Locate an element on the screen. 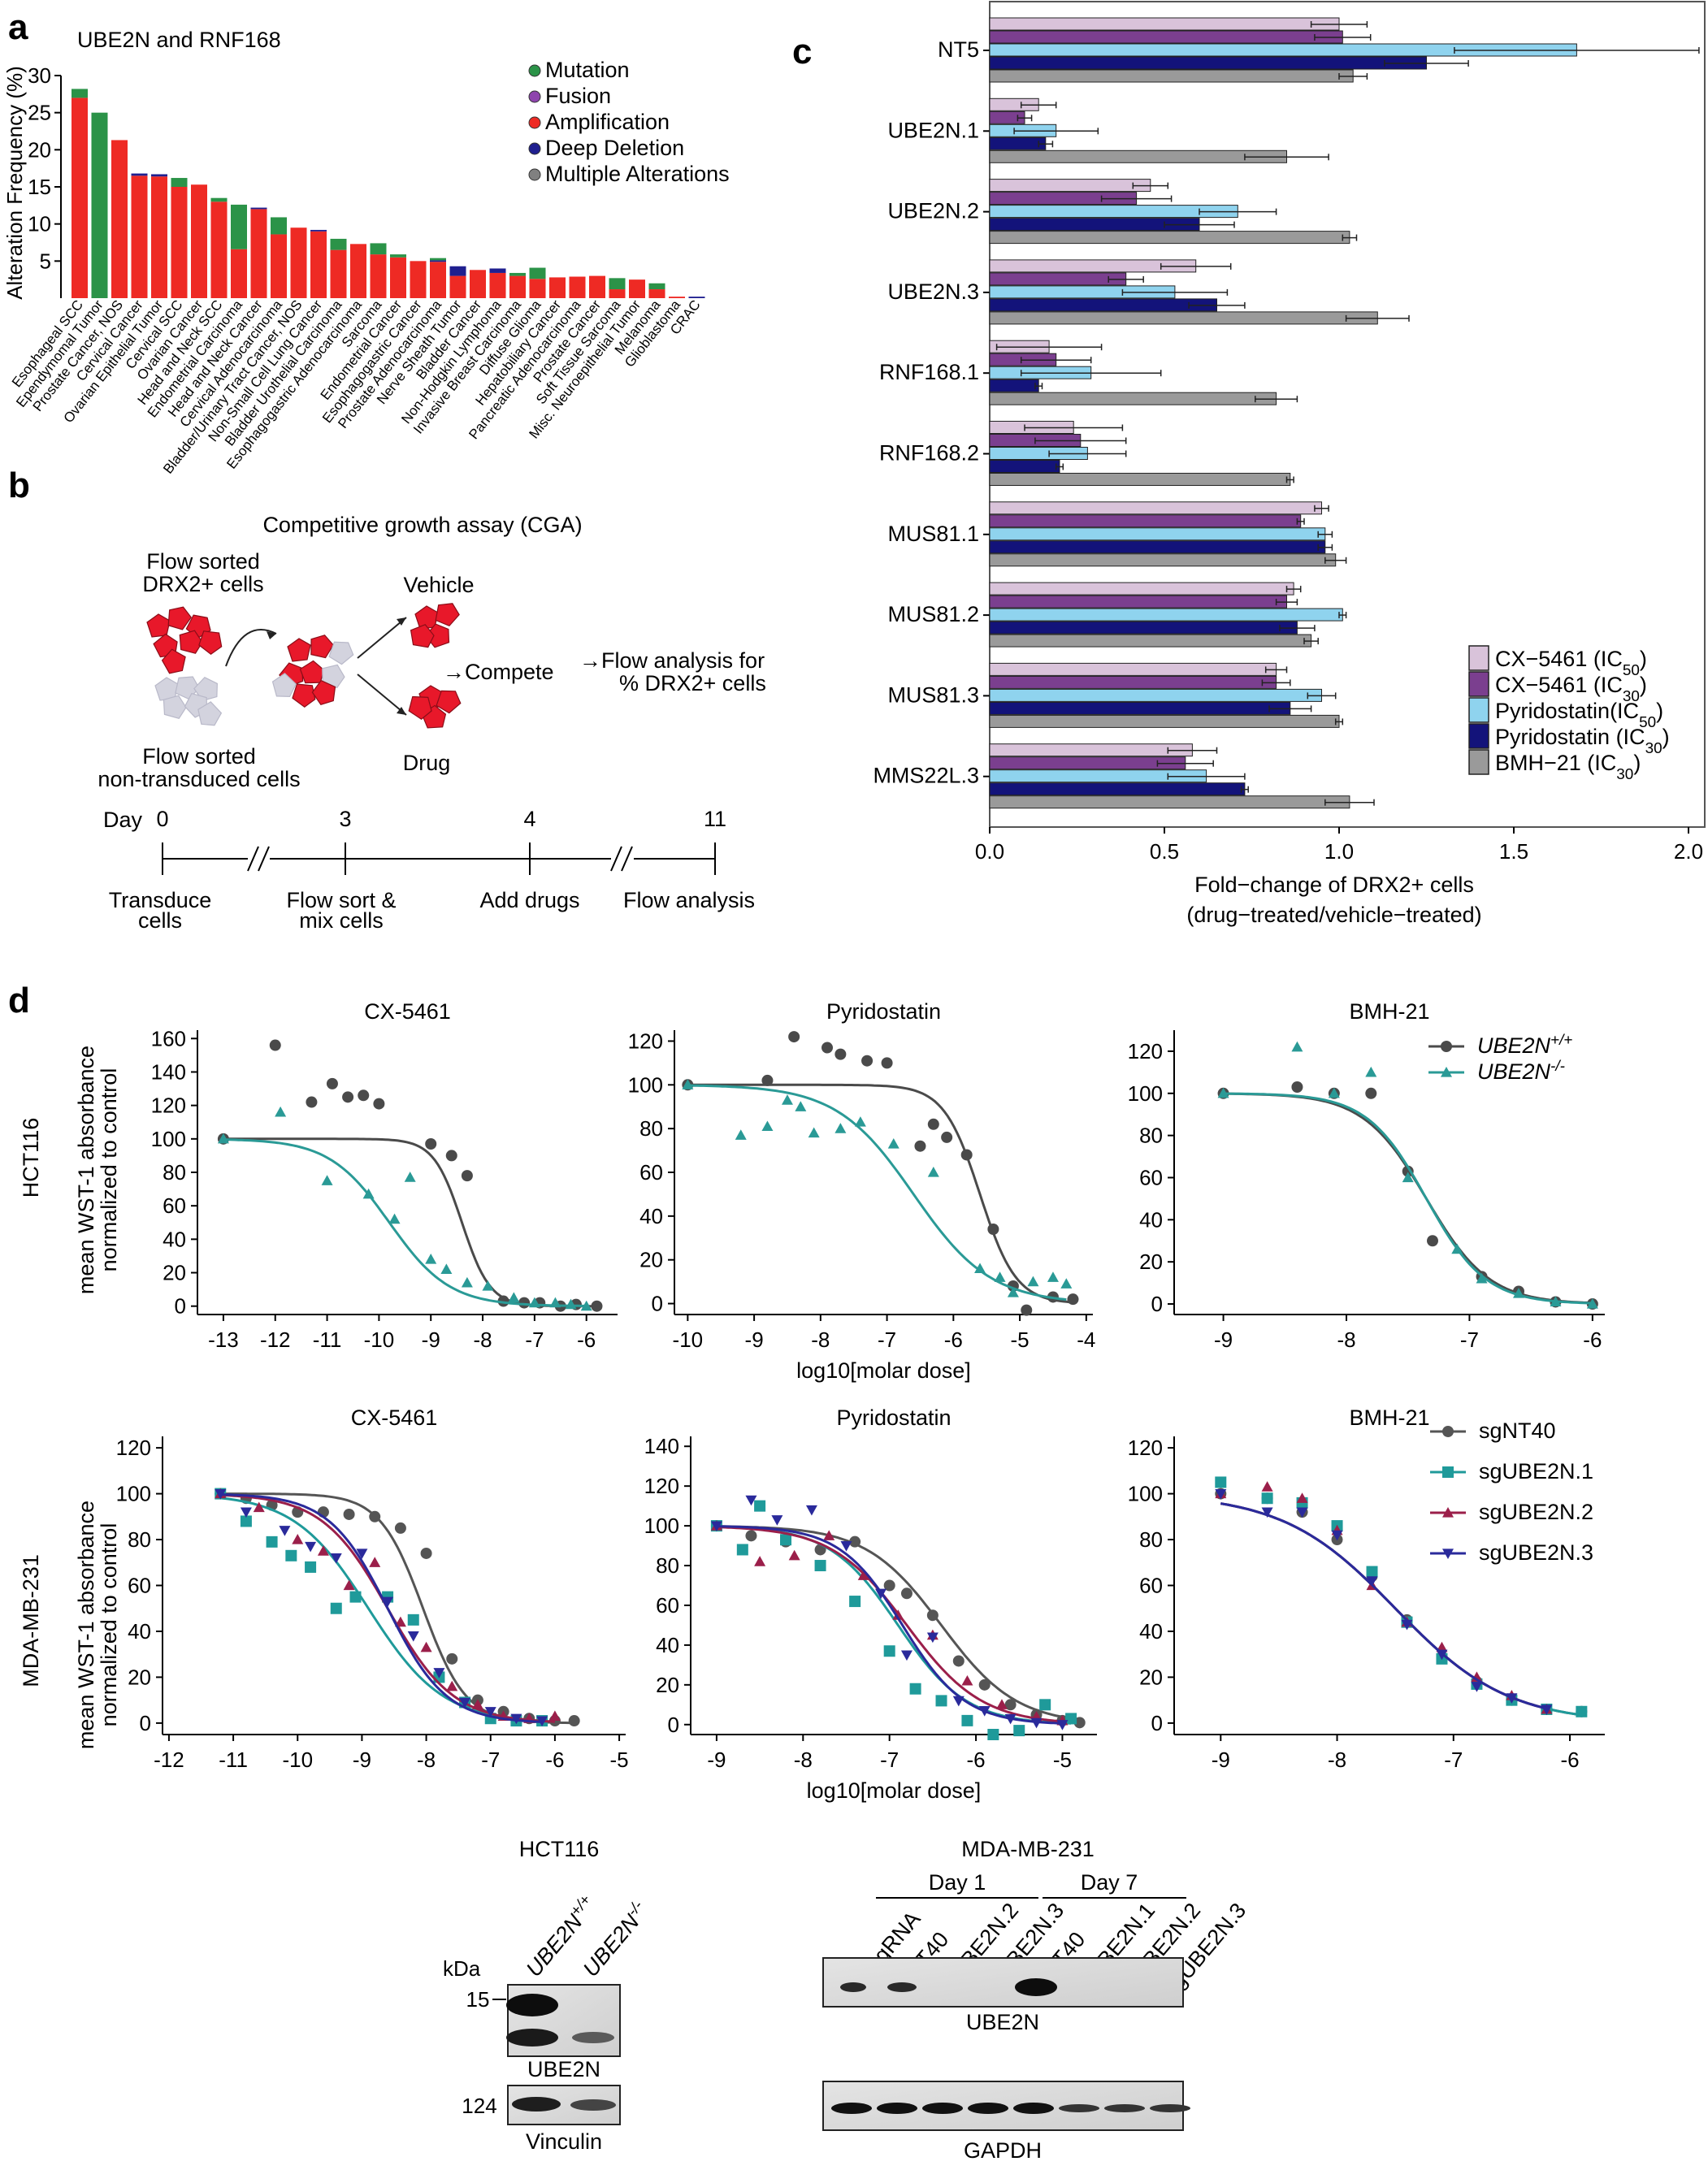  d-x-tick-label: -9 is located at coordinates (1223, 1340).